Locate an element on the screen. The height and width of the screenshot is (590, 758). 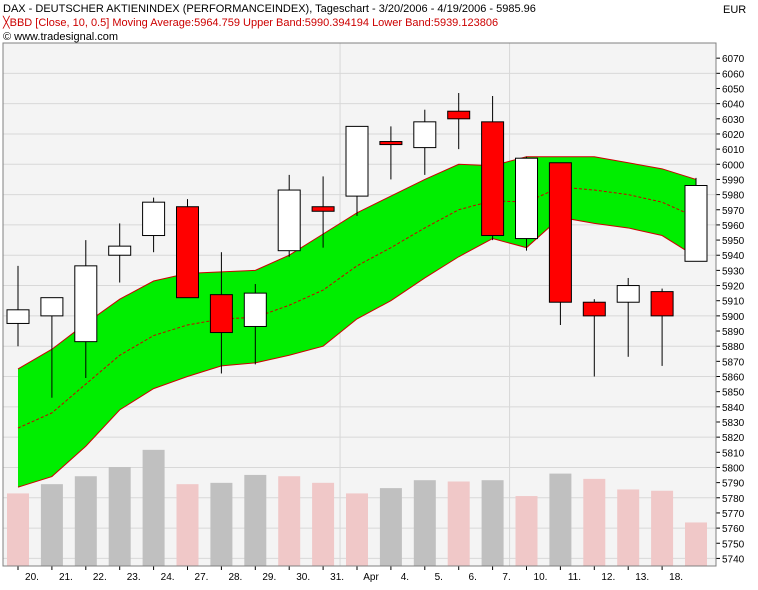
price-tick-label: 5900 is located at coordinates (733, 317).